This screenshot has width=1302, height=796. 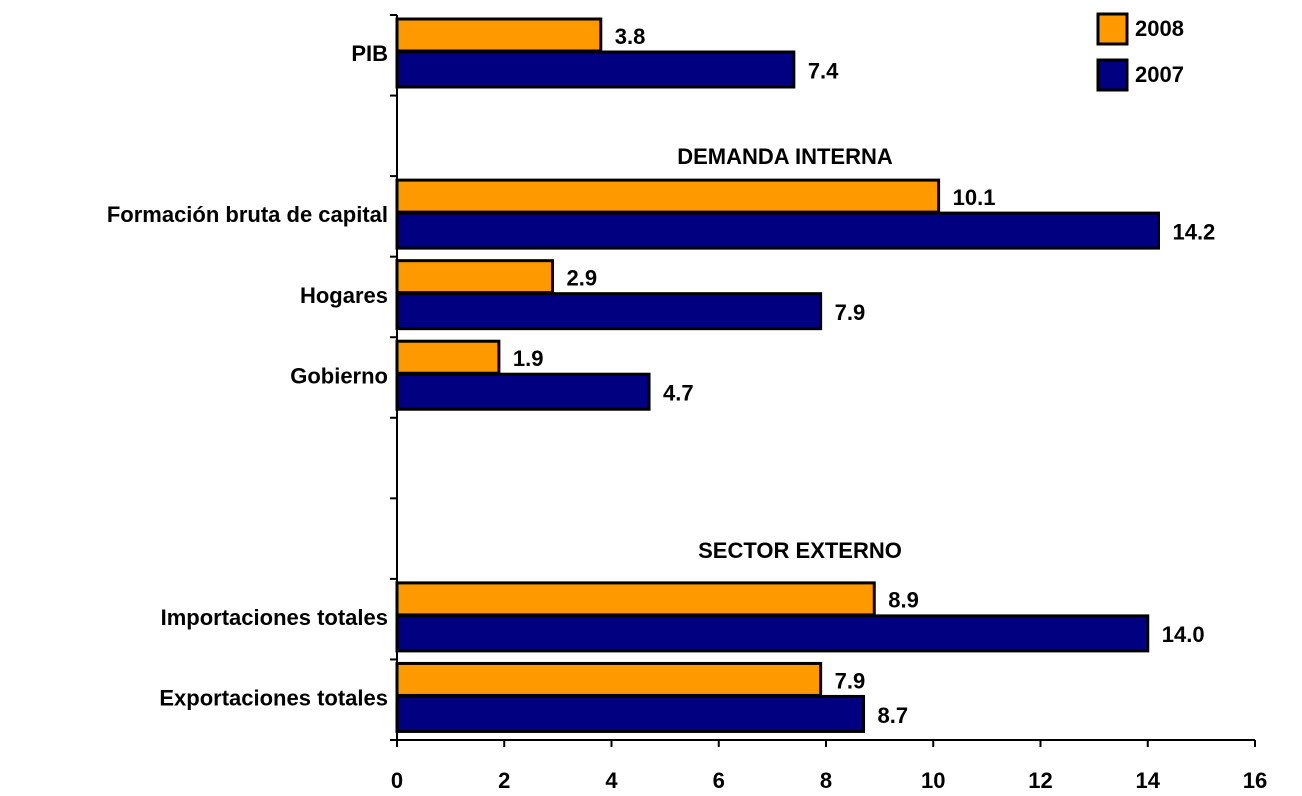 I want to click on x-tick-label: 12, so click(x=1040, y=780).